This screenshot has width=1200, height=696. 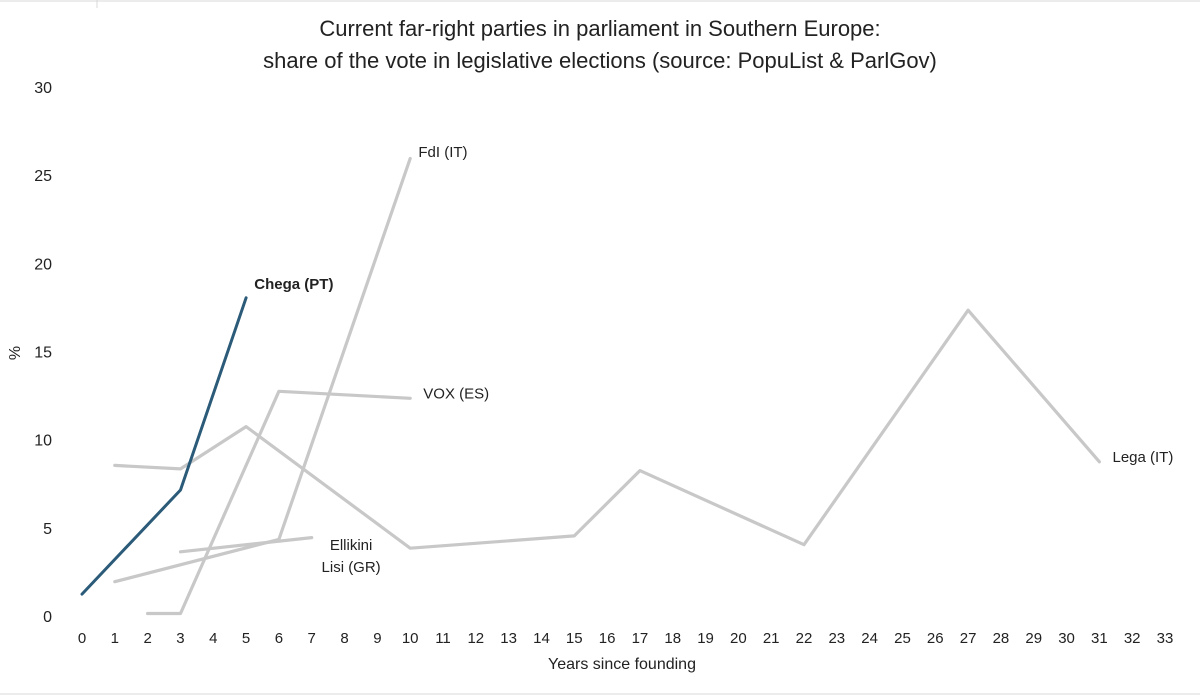 What do you see at coordinates (1066, 638) in the screenshot?
I see `x-tick-label: 30` at bounding box center [1066, 638].